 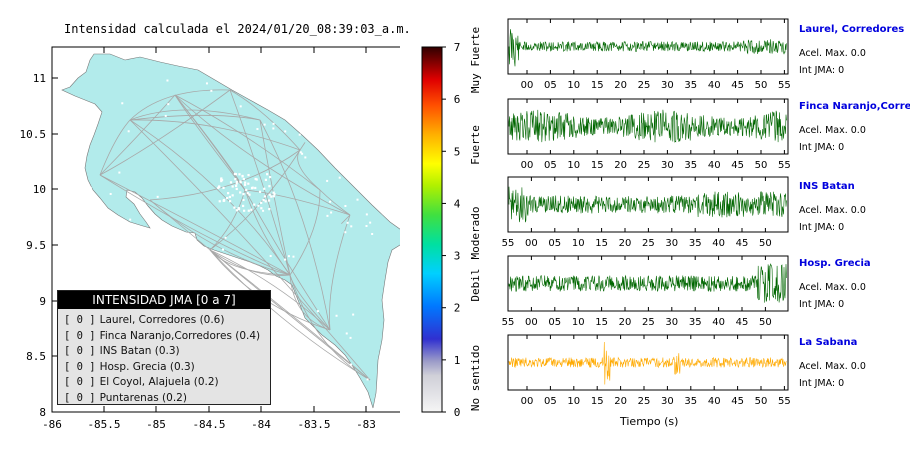 What do you see at coordinates (554, 243) in the screenshot?
I see `time-tick-label: 05` at bounding box center [554, 243].